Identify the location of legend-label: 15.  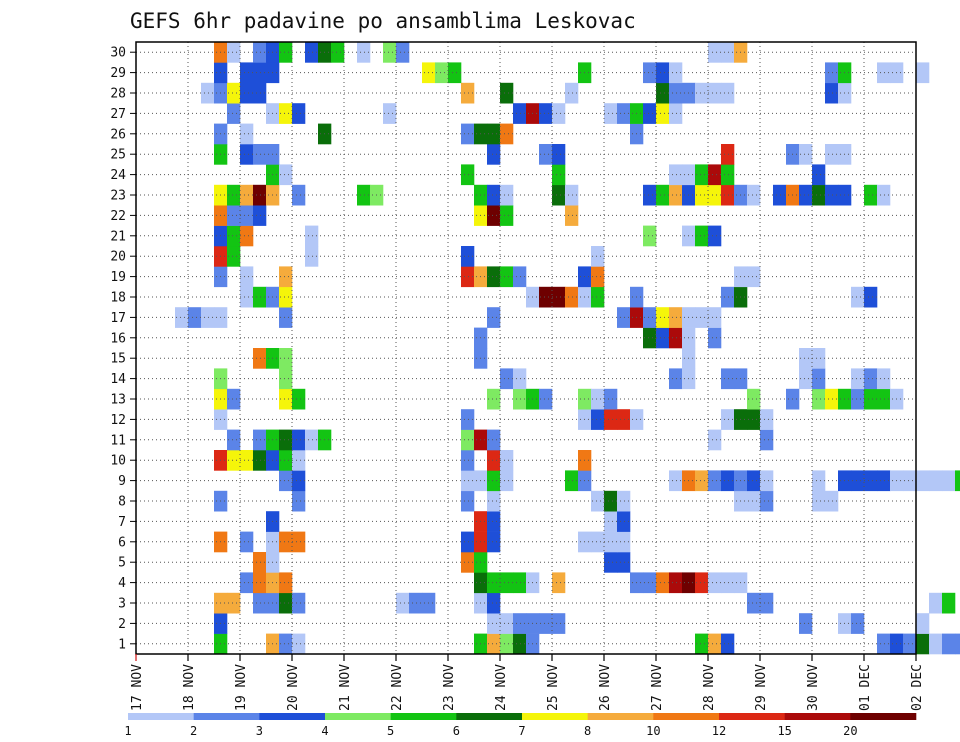
(784, 731).